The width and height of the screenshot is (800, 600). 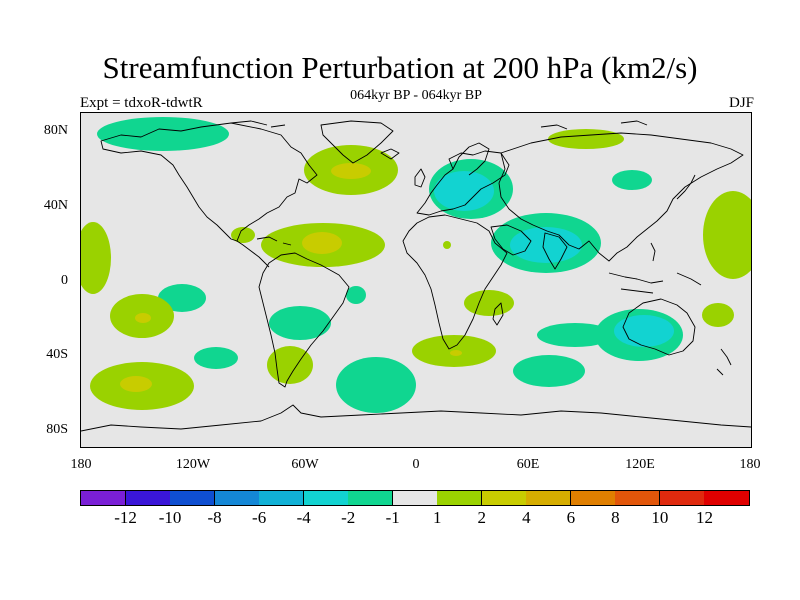 I want to click on colorbar-tick-label: 1, so click(x=437, y=517).